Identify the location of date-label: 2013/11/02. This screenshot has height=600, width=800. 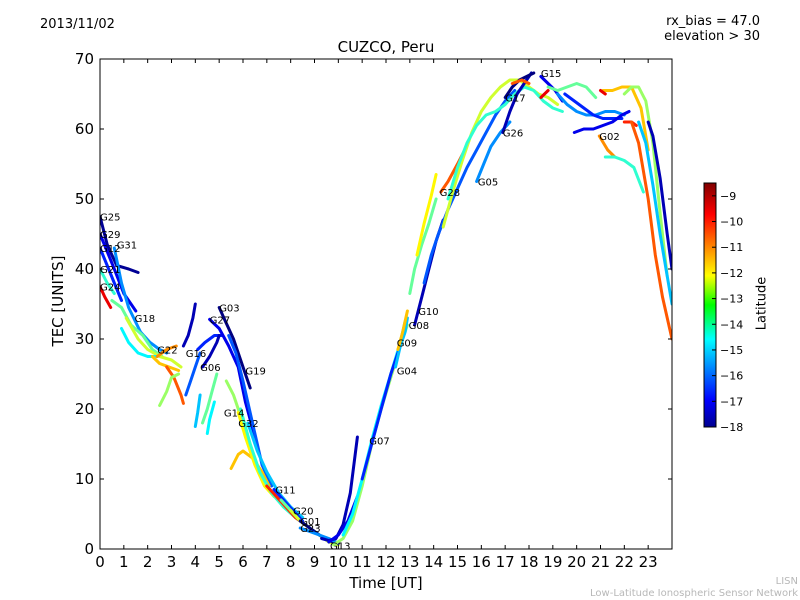
(77, 24).